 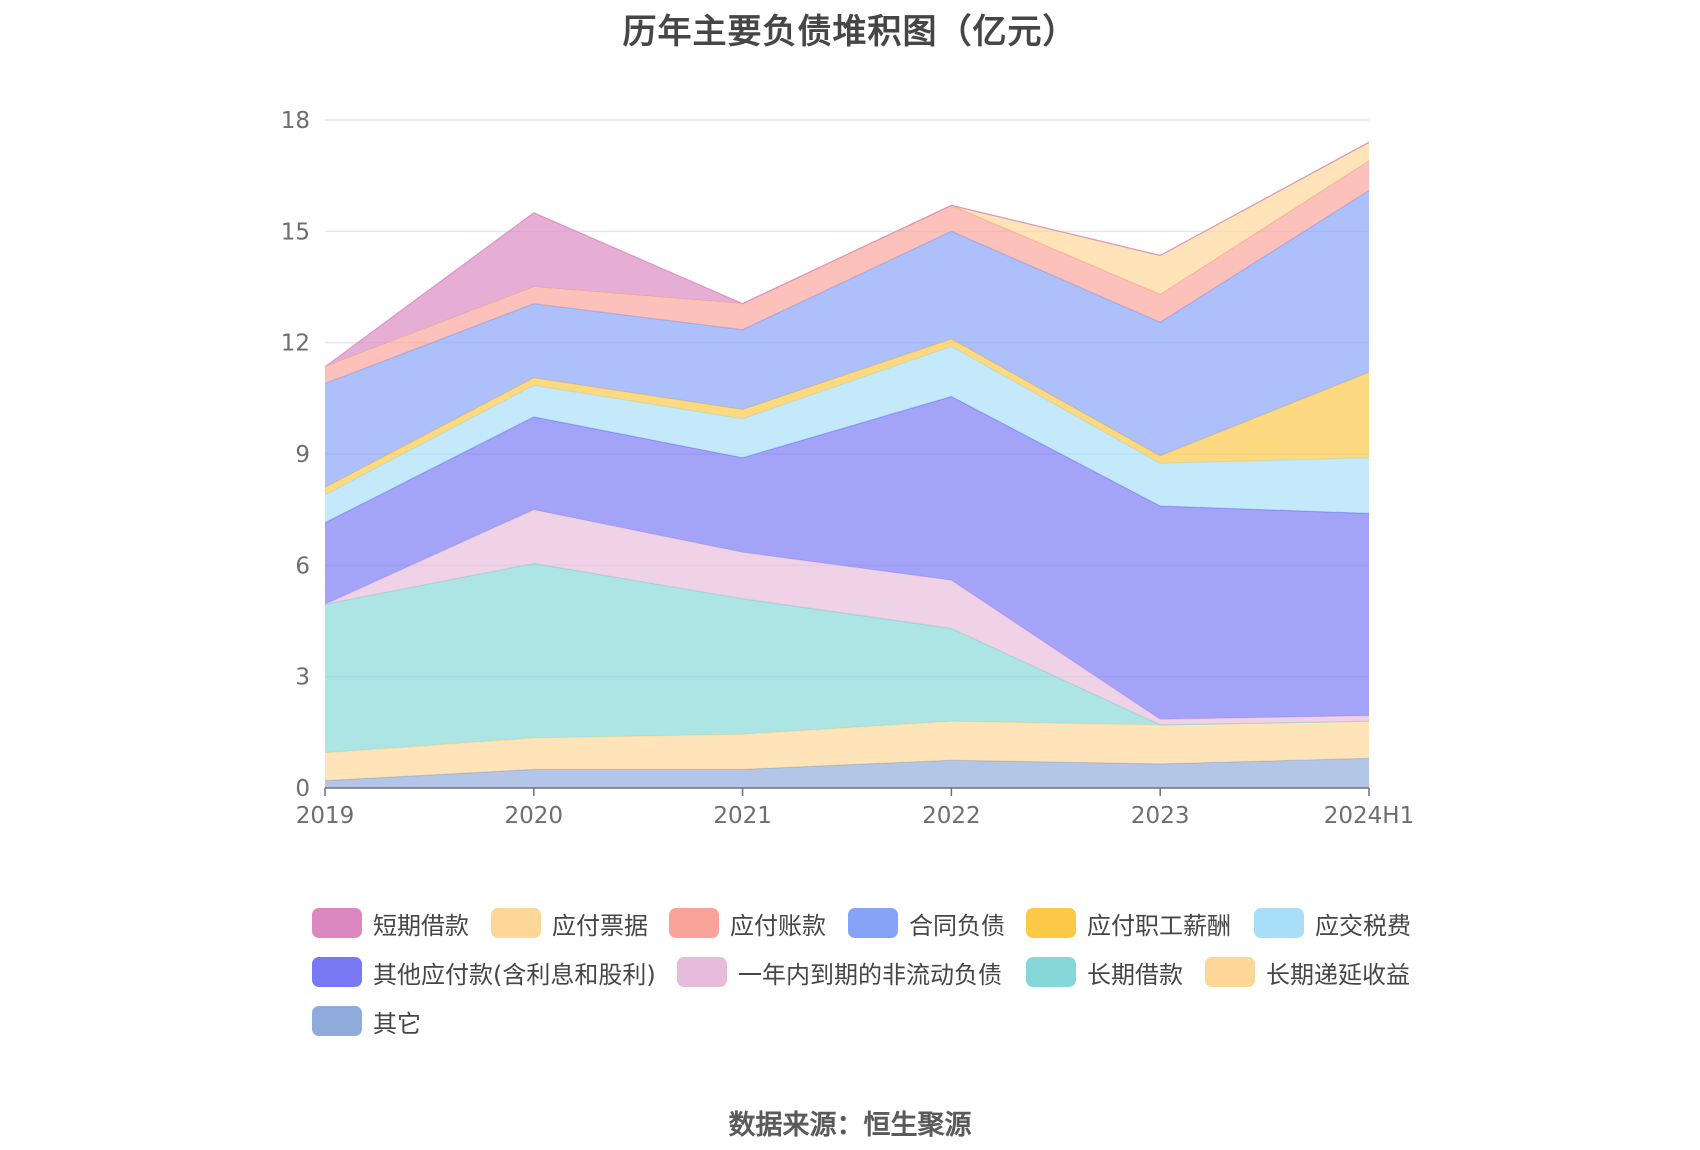 I want to click on legend-item: 一年内到期的非流动负债, so click(x=839, y=972).